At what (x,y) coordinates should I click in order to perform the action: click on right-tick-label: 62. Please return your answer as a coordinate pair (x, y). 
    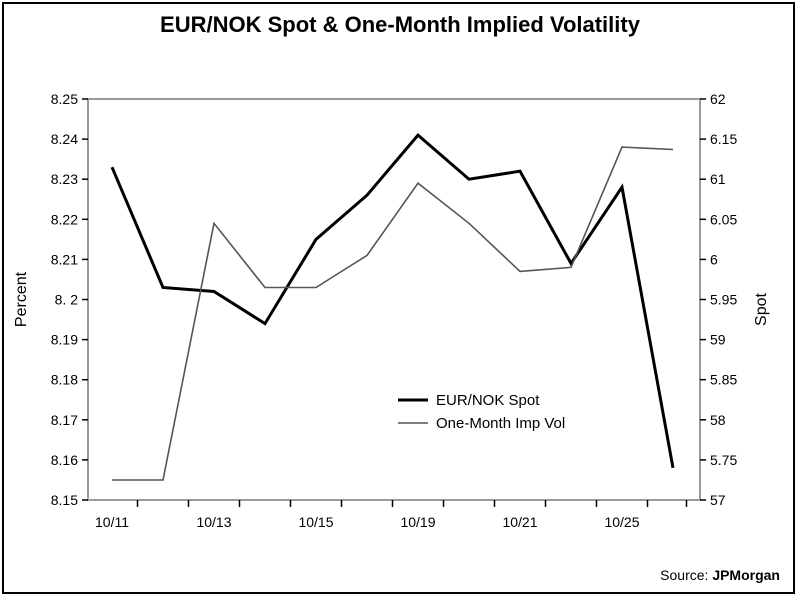
    Looking at the image, I should click on (718, 99).